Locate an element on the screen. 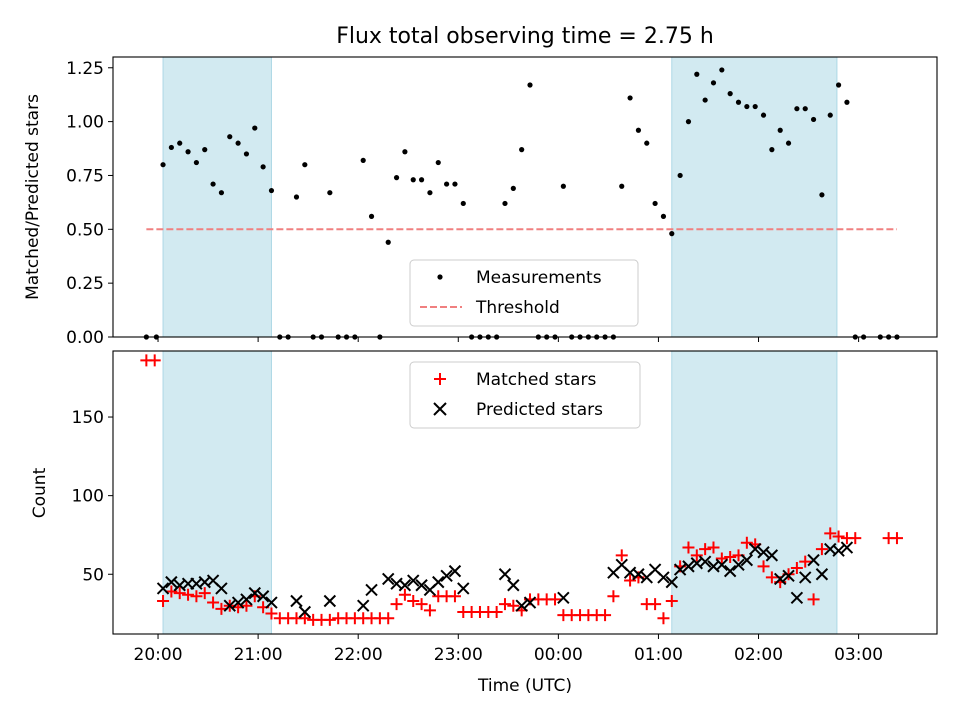  bottom-y-axis-label: Count is located at coordinates (40, 492).